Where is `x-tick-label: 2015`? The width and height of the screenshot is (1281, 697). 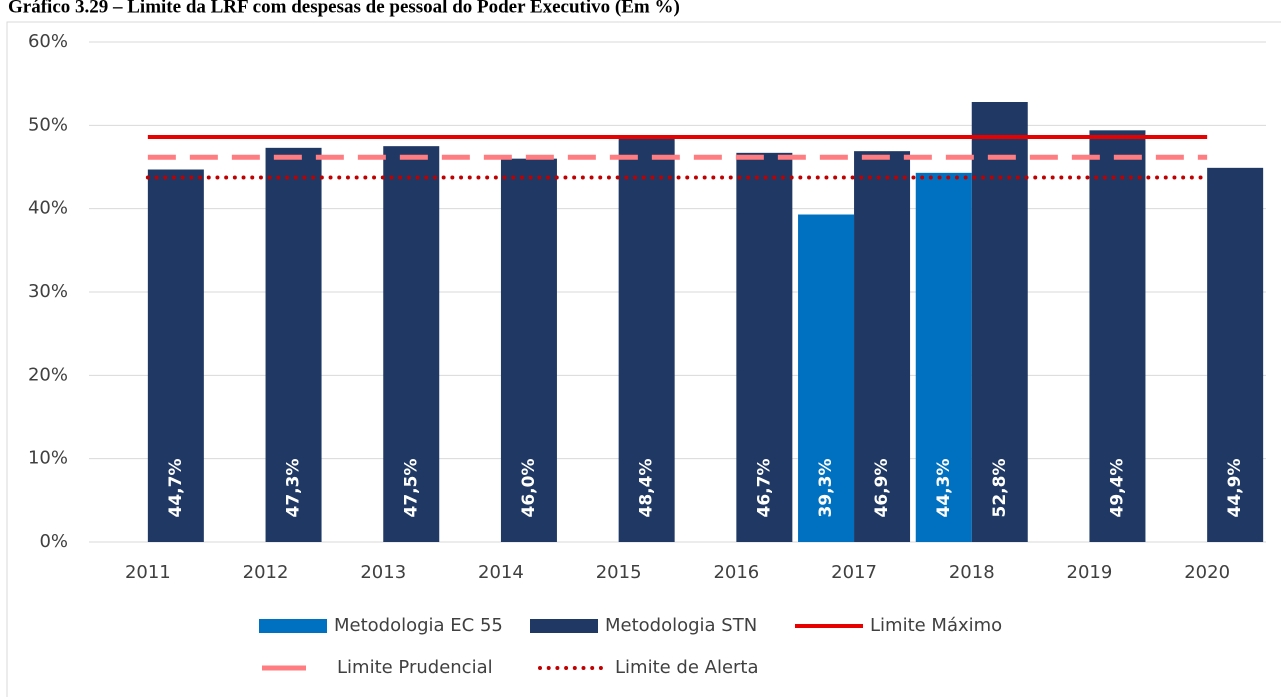
x-tick-label: 2015 is located at coordinates (619, 572).